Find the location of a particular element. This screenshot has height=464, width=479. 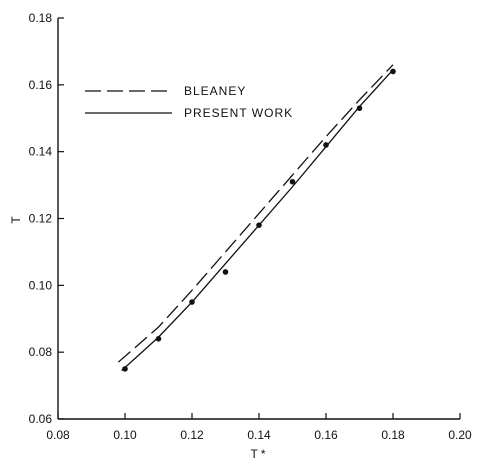

y-tick-label: 0.16 is located at coordinates (41, 85).